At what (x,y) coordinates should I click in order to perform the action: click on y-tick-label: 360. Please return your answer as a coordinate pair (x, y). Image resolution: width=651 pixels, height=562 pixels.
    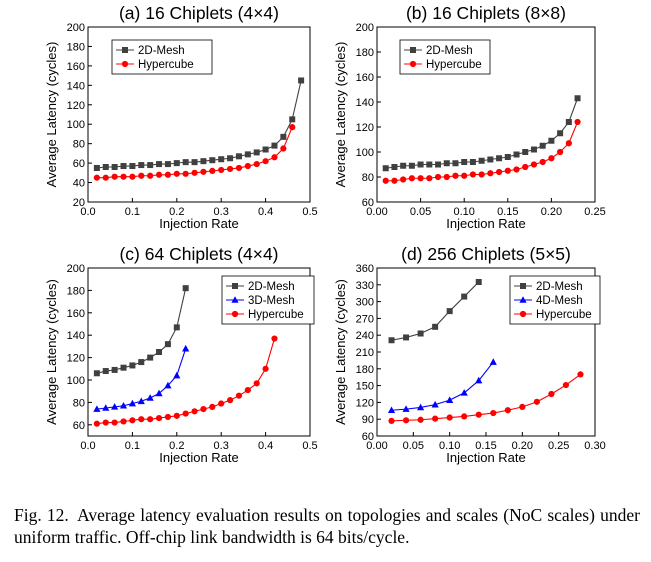
    Looking at the image, I should click on (365, 269).